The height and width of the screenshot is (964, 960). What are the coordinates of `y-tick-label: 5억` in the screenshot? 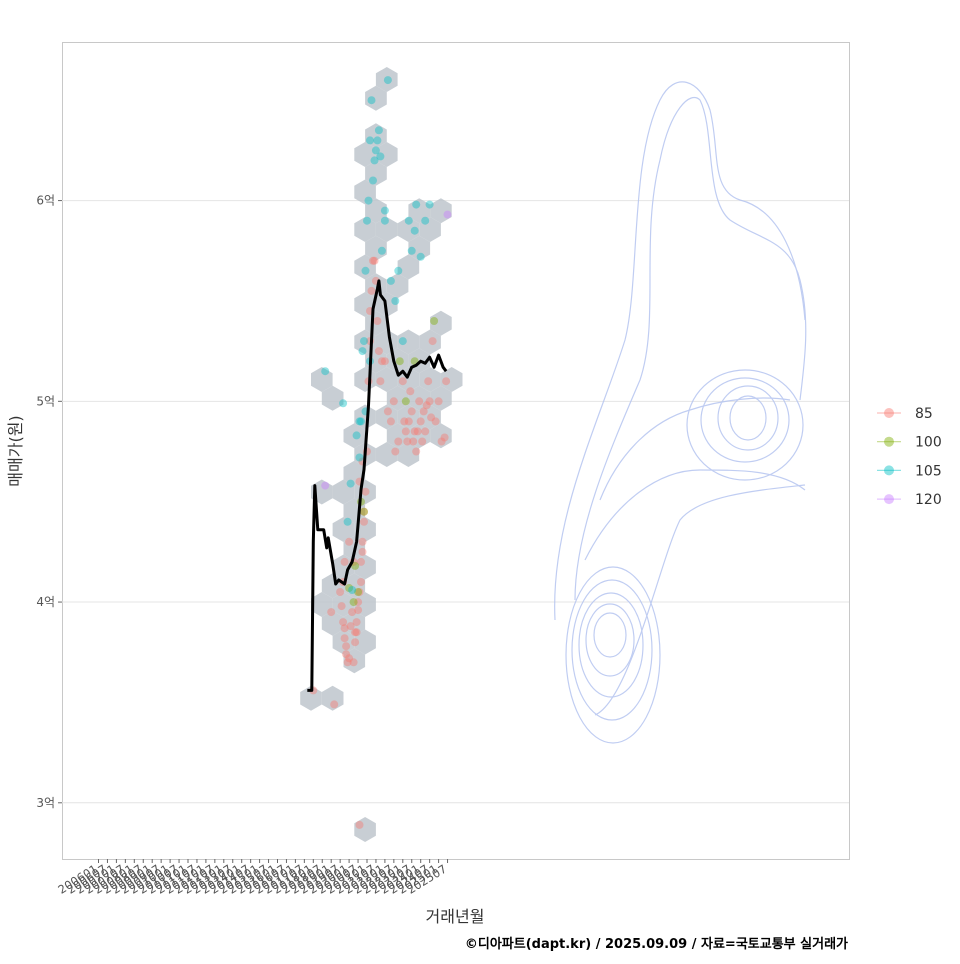 It's located at (45, 401).